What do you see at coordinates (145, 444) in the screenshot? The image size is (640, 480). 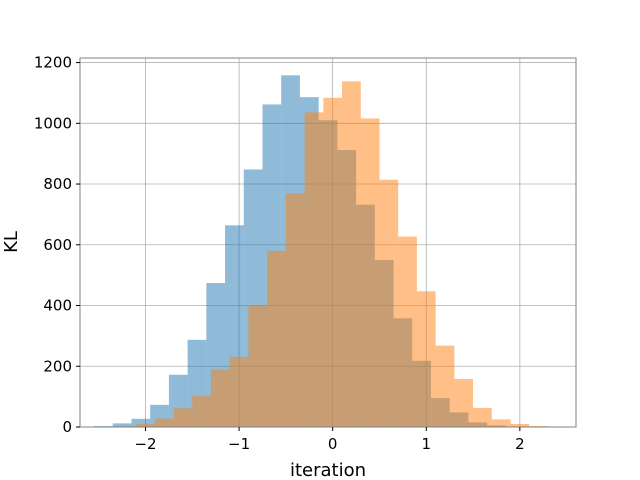 I see `x-tick-label: −2` at bounding box center [145, 444].